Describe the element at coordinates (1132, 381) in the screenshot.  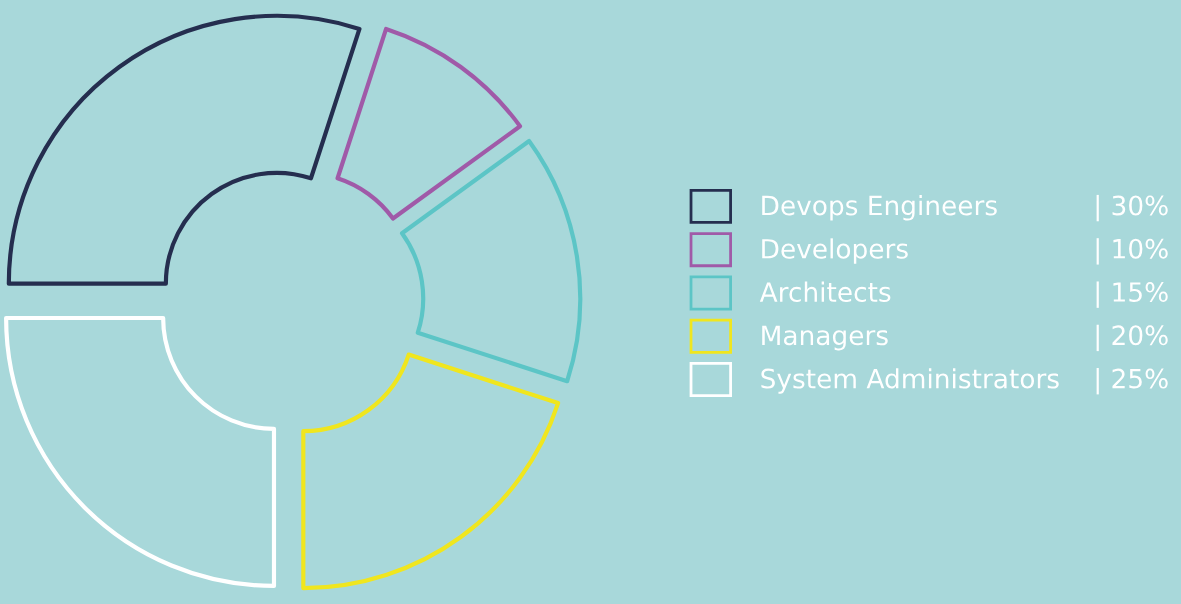
I see `data-label: | 25%` at that location.